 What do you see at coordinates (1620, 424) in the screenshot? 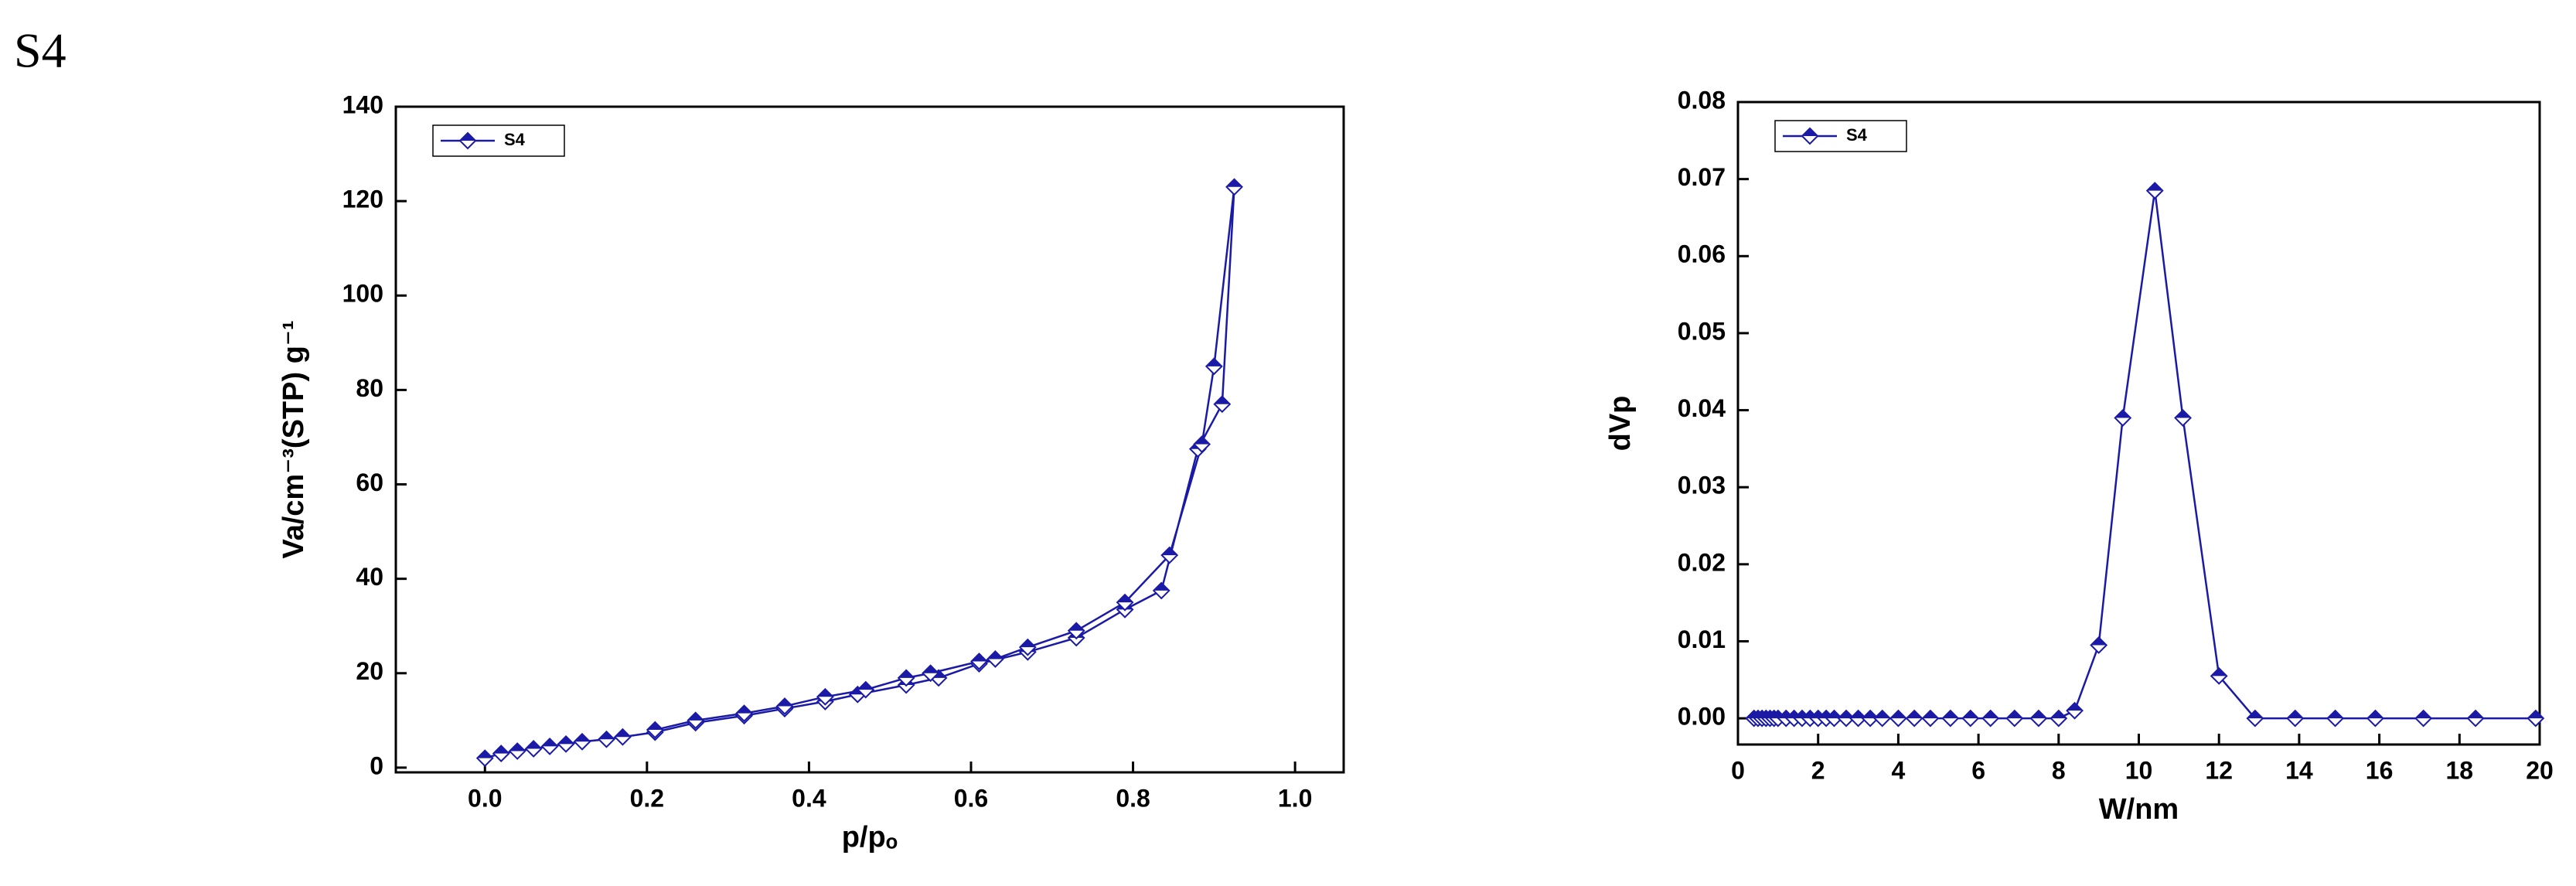
I see `y-axis-label: dVp` at bounding box center [1620, 424].